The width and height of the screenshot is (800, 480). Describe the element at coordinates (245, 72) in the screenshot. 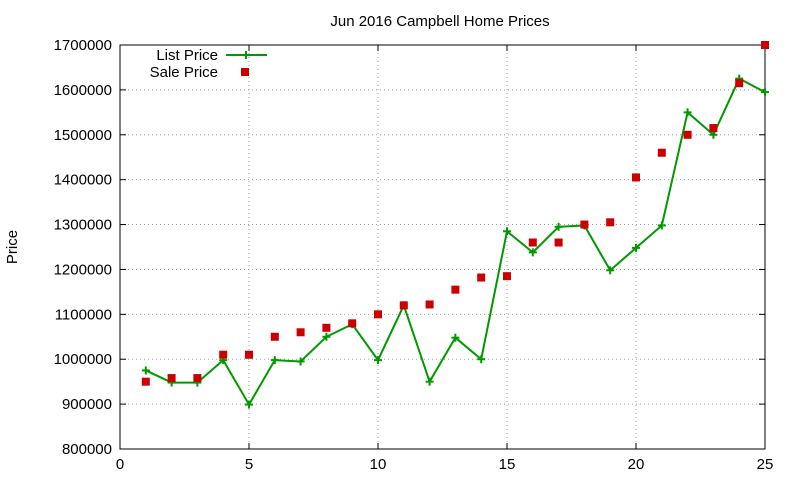

I see `legend-square-swatch` at that location.